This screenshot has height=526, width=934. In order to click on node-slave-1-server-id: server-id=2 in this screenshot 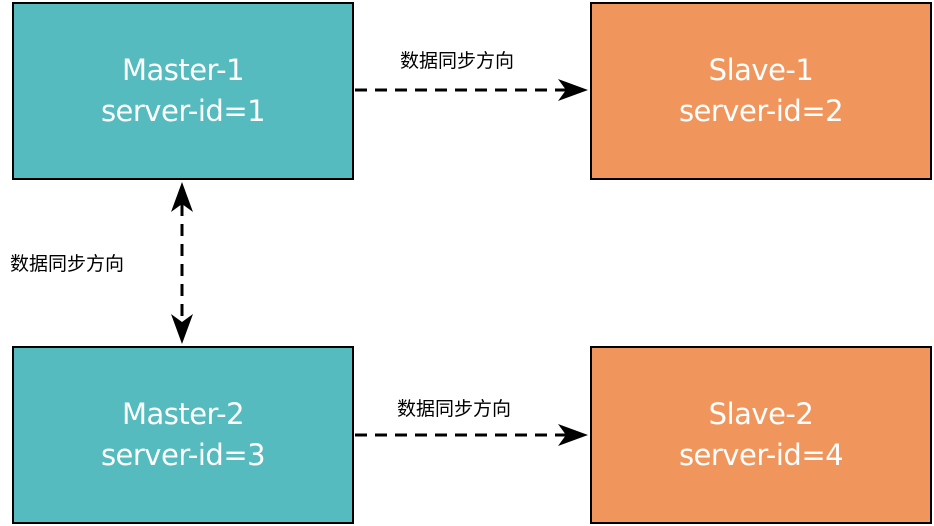, I will do `click(761, 111)`.